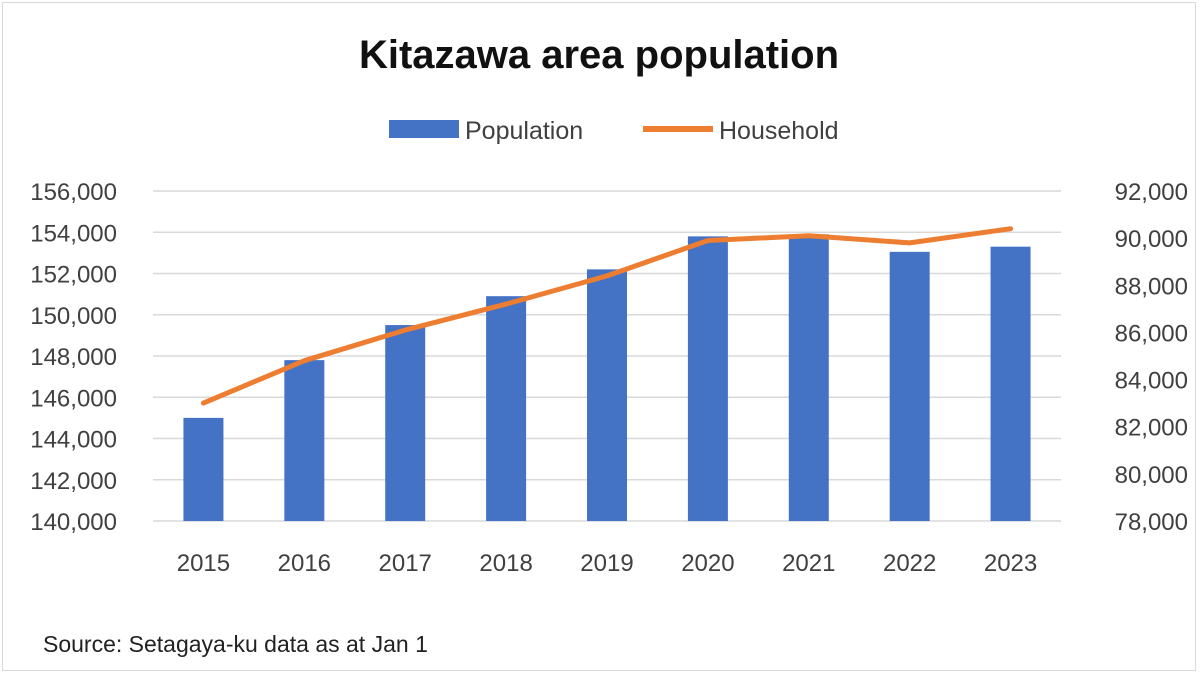 The height and width of the screenshot is (677, 1200). I want to click on legend-household-swatch, so click(678, 129).